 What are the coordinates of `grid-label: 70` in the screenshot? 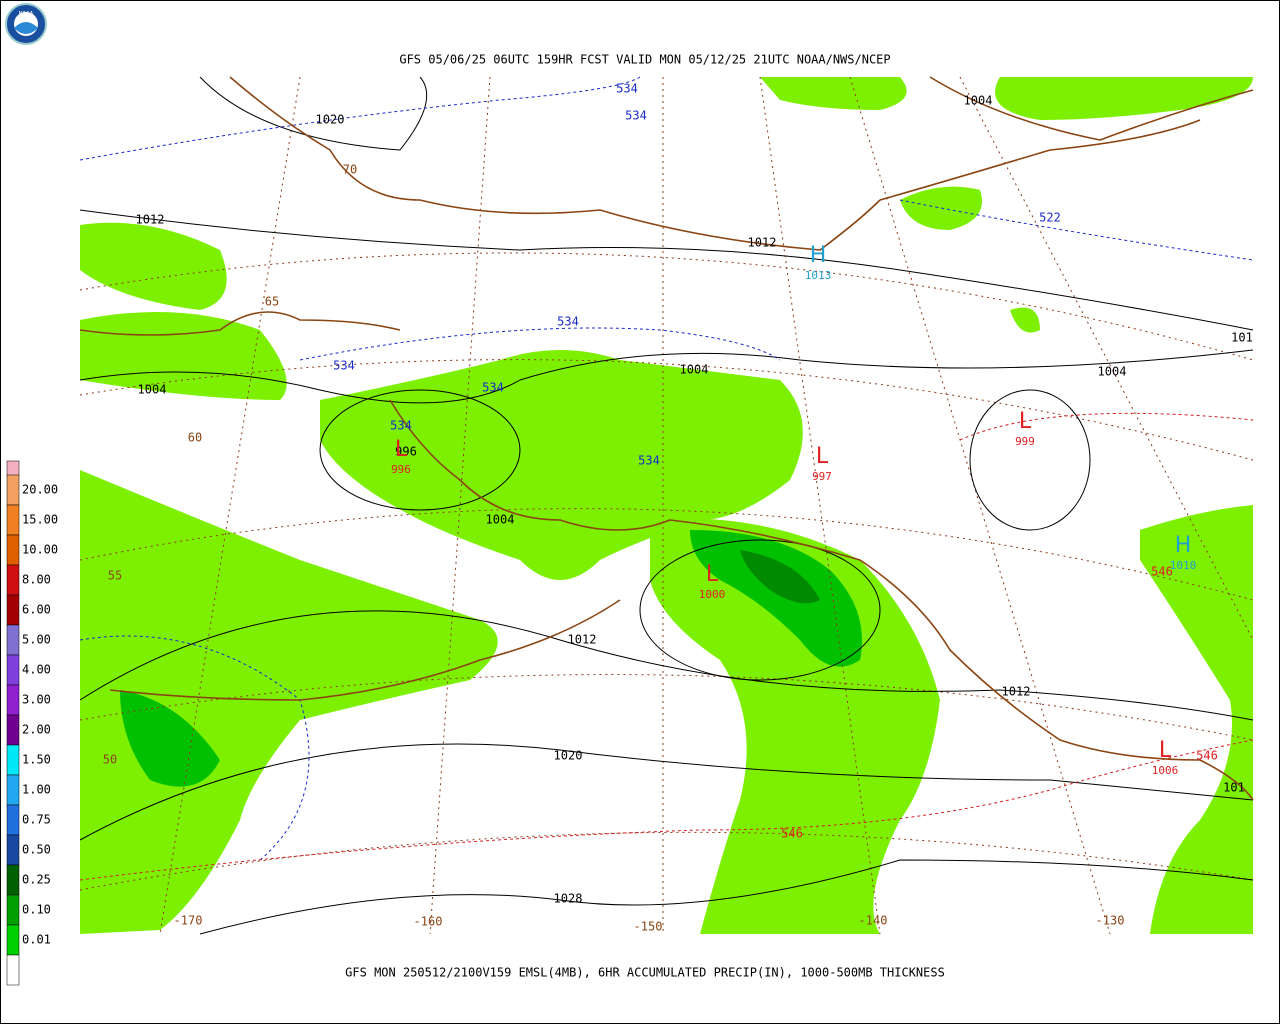 It's located at (350, 170).